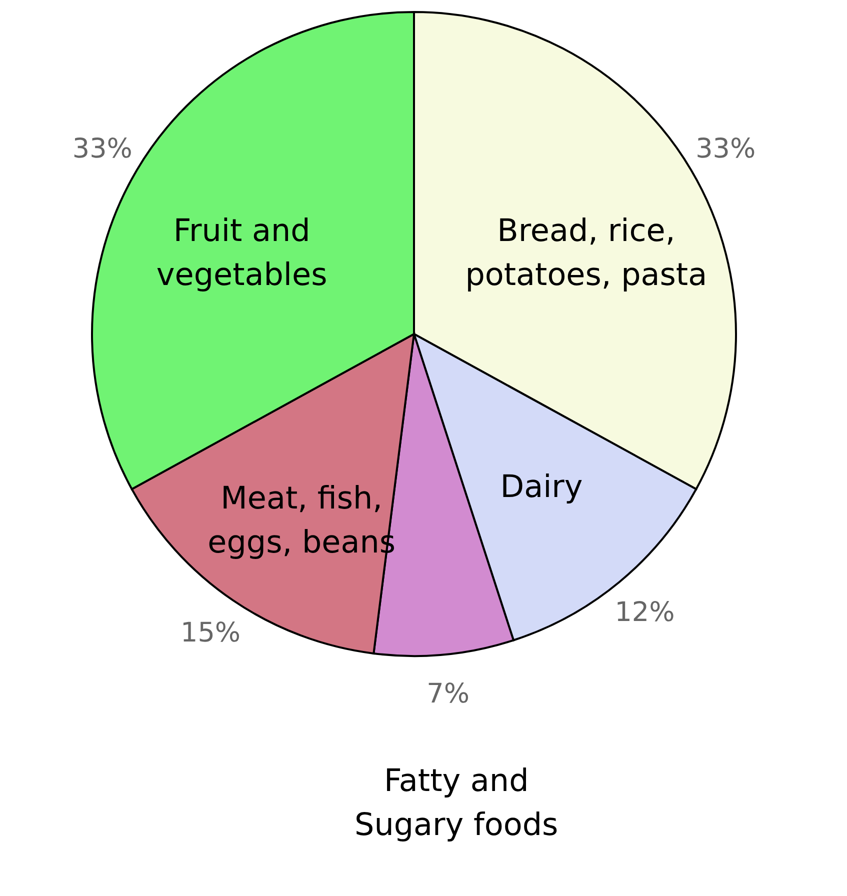  What do you see at coordinates (456, 803) in the screenshot?
I see `slice-label: Fatty and Sugary foods` at bounding box center [456, 803].